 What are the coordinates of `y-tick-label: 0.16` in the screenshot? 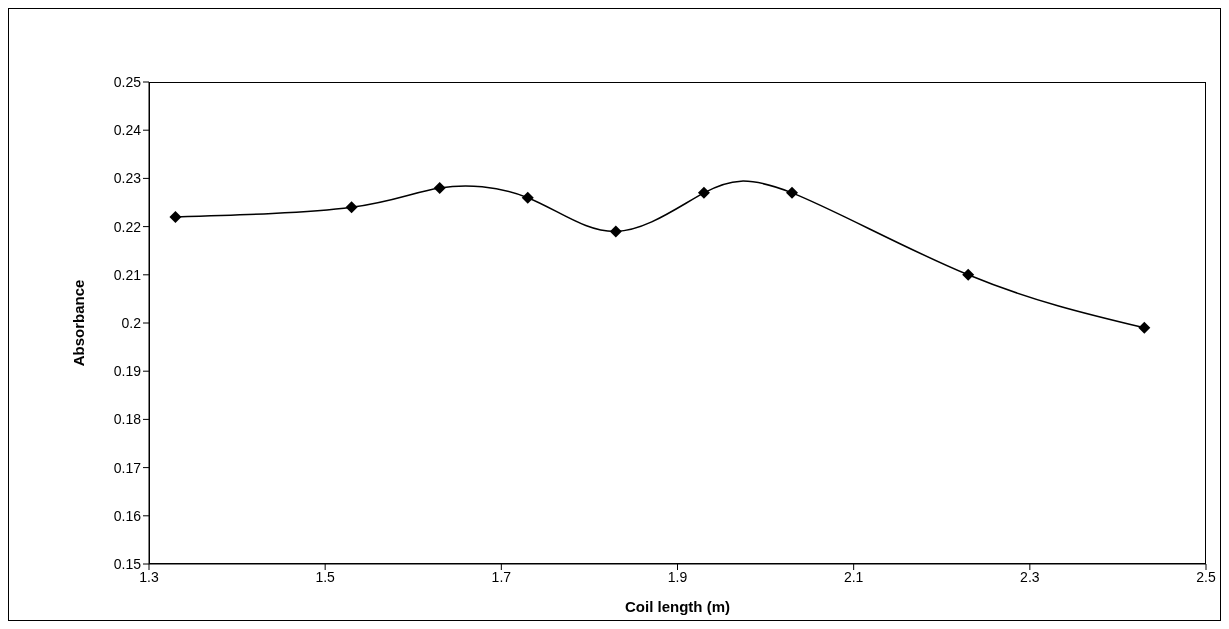 It's located at (127, 515).